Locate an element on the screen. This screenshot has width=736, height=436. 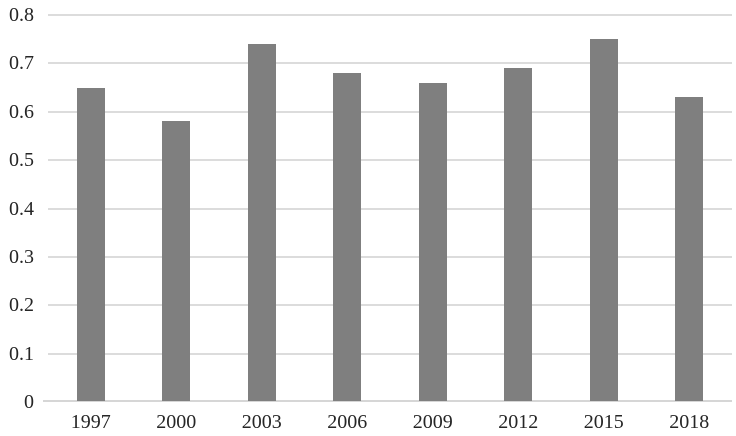
gridline-0.1 is located at coordinates (390, 353).